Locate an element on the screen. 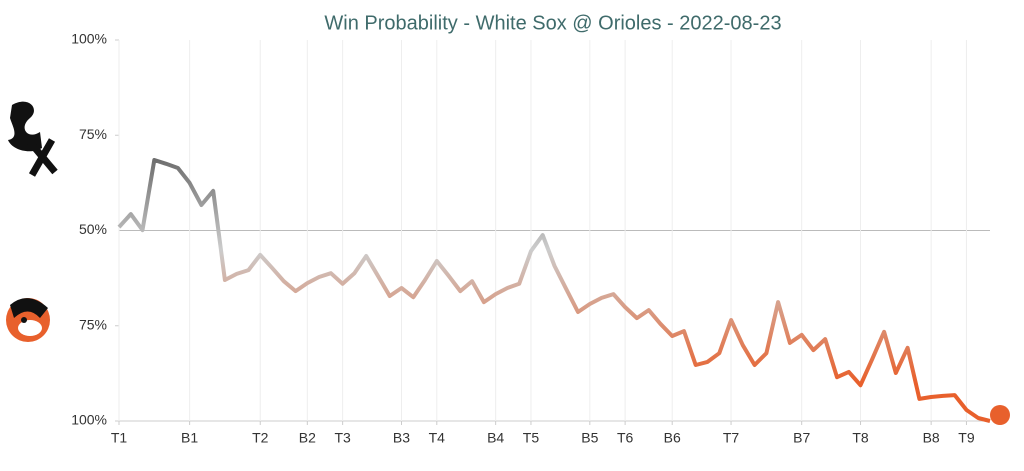 The width and height of the screenshot is (1024, 471). x-tick-label: B6 is located at coordinates (672, 438).